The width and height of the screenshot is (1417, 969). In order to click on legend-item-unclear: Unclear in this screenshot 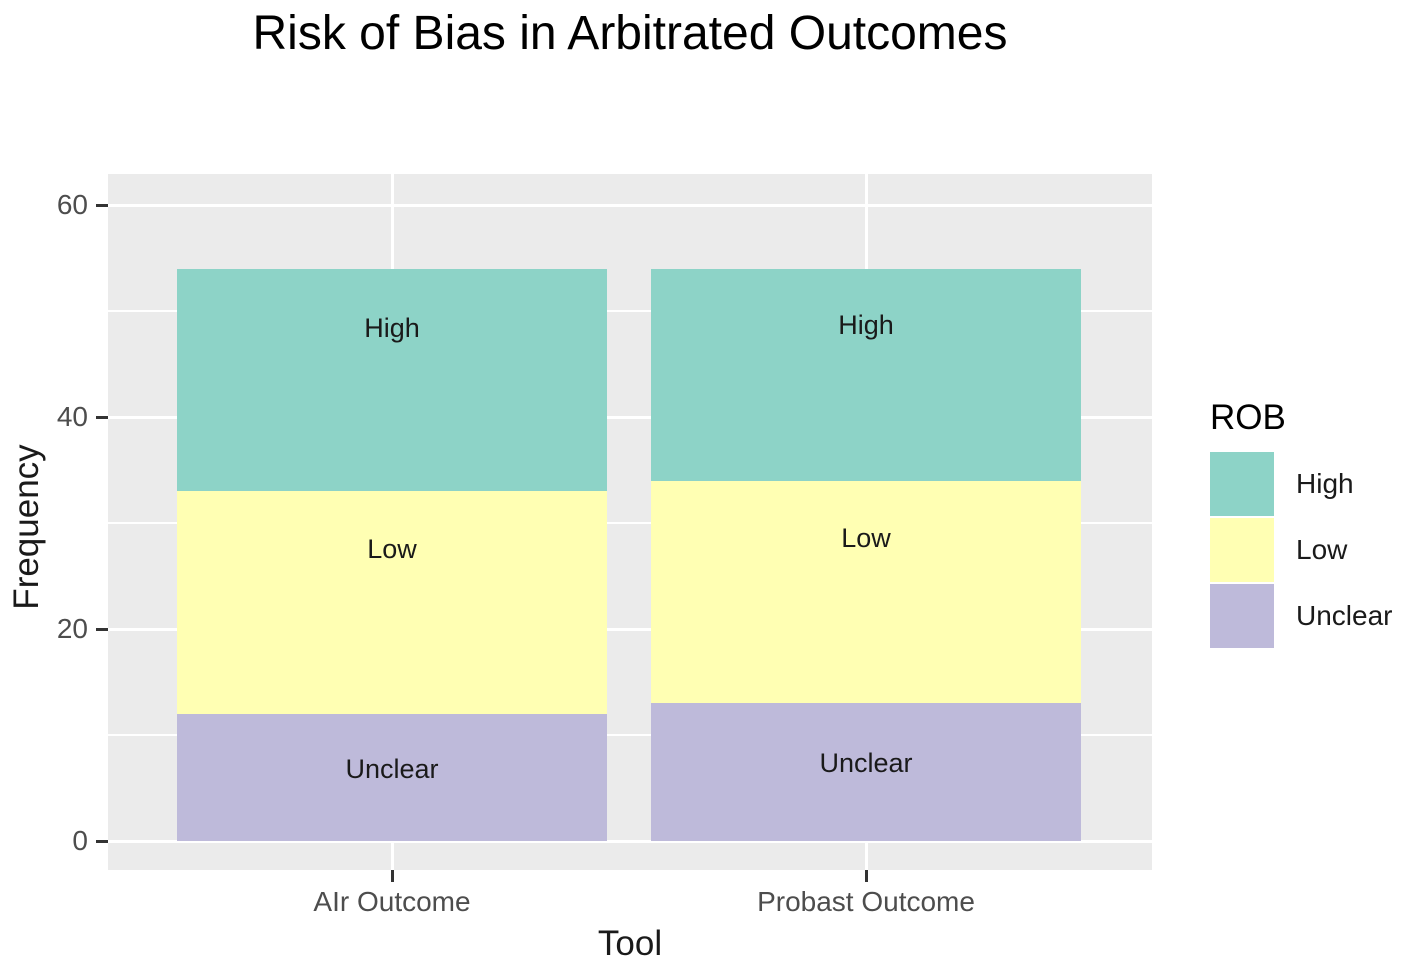, I will do `click(1301, 616)`.